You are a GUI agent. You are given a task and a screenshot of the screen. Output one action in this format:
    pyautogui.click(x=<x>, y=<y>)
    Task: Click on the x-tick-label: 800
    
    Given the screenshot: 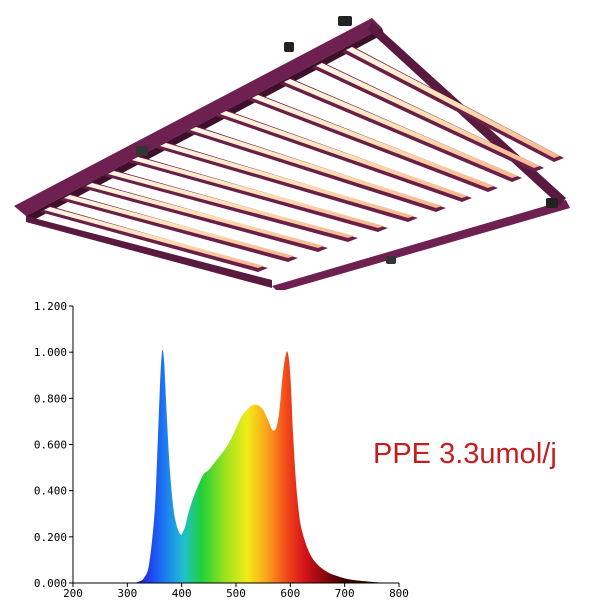 What is the action you would take?
    pyautogui.click(x=399, y=593)
    